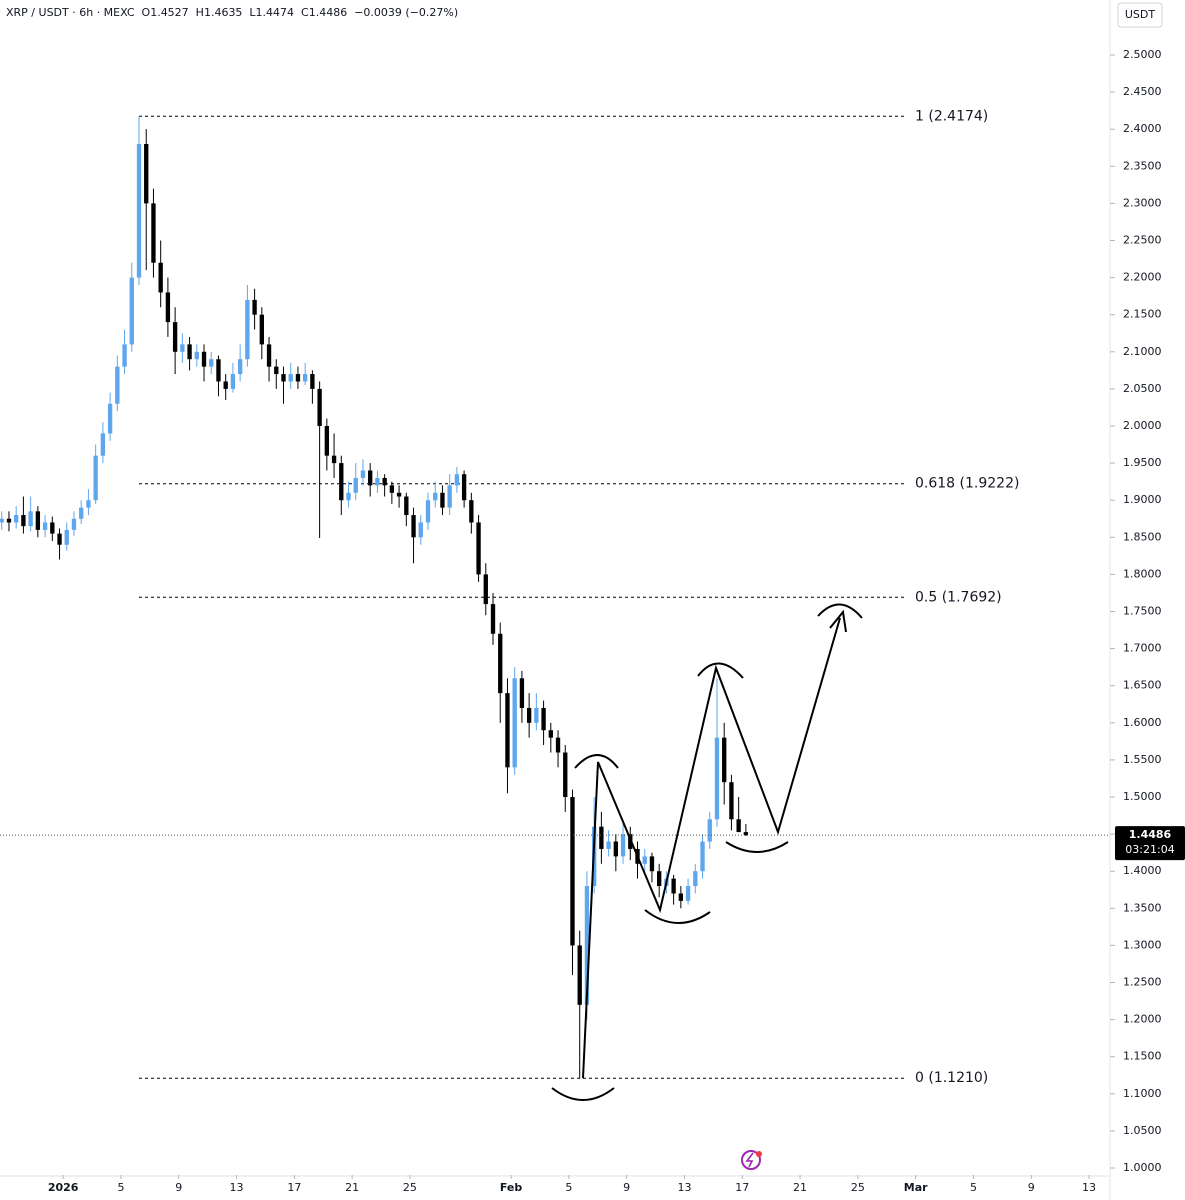 The width and height of the screenshot is (1185, 1200). I want to click on icon-ring, so click(751, 1160).